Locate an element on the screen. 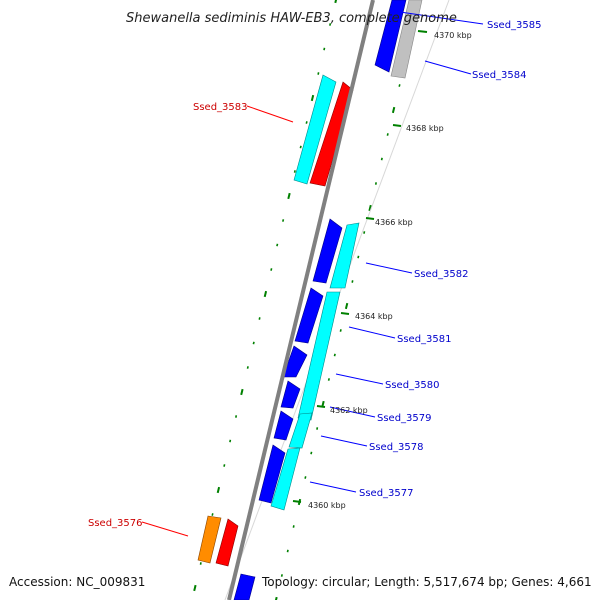 Image resolution: width=600 pixels, height=600 pixels. gene-label-ssed-3577: Ssed_3577 is located at coordinates (386, 493).